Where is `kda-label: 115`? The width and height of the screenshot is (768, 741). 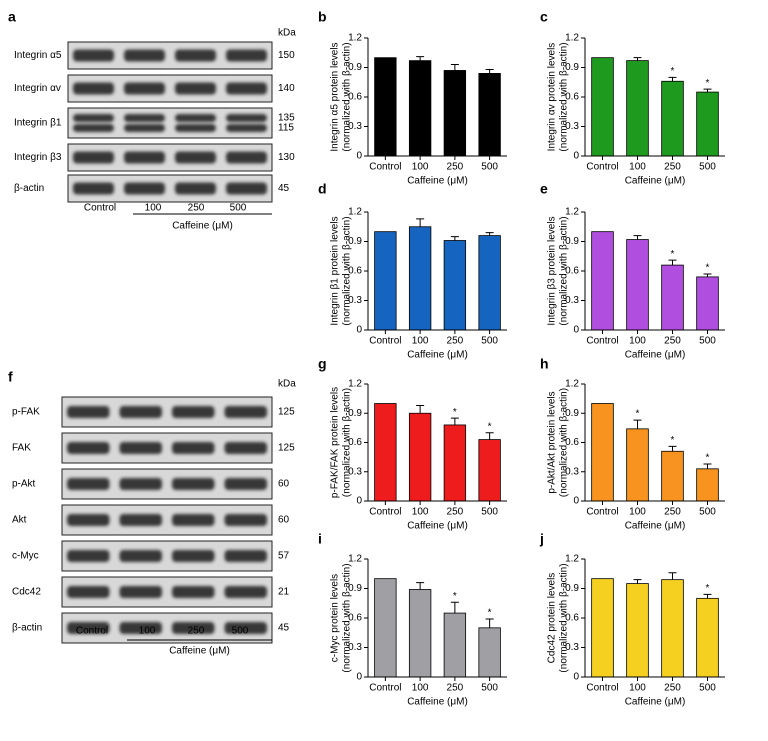 kda-label: 115 is located at coordinates (286, 128).